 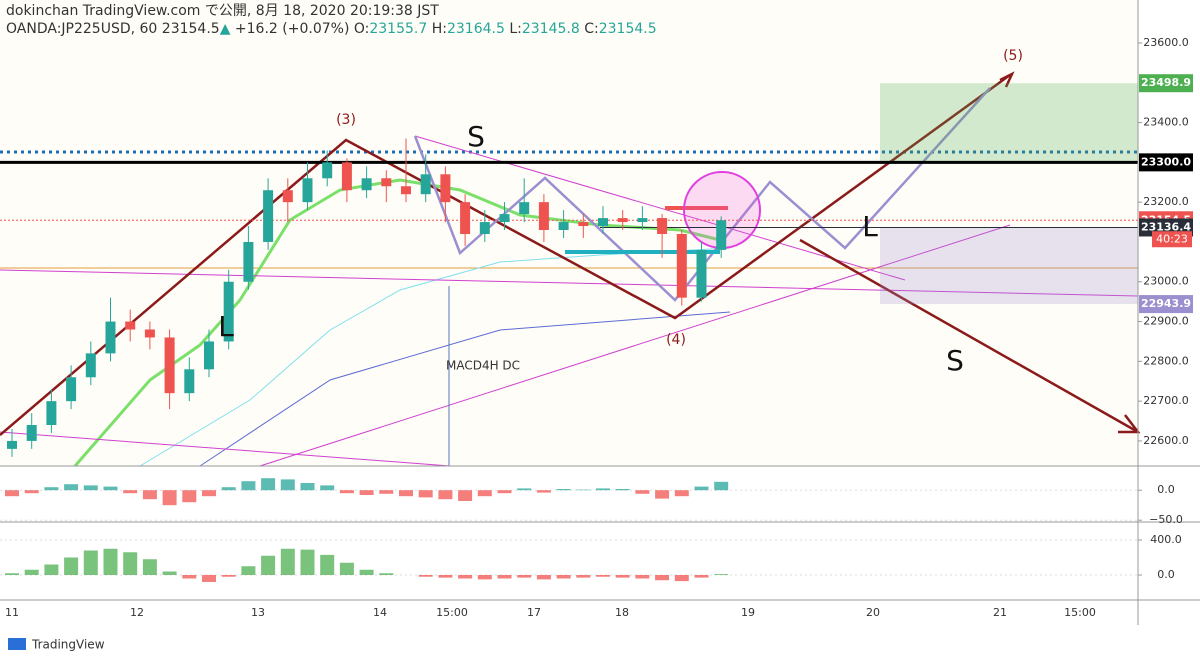 I want to click on trend-line, so click(x=660, y=208).